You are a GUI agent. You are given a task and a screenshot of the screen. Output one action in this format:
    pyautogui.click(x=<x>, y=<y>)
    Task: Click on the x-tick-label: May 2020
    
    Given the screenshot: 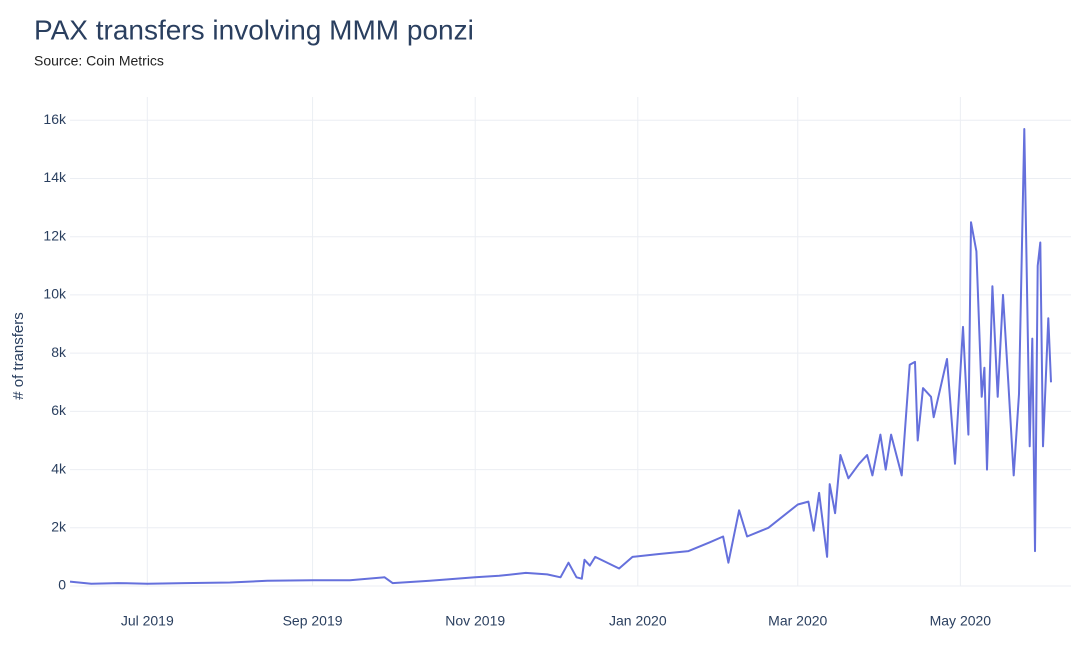 What is the action you would take?
    pyautogui.click(x=961, y=621)
    